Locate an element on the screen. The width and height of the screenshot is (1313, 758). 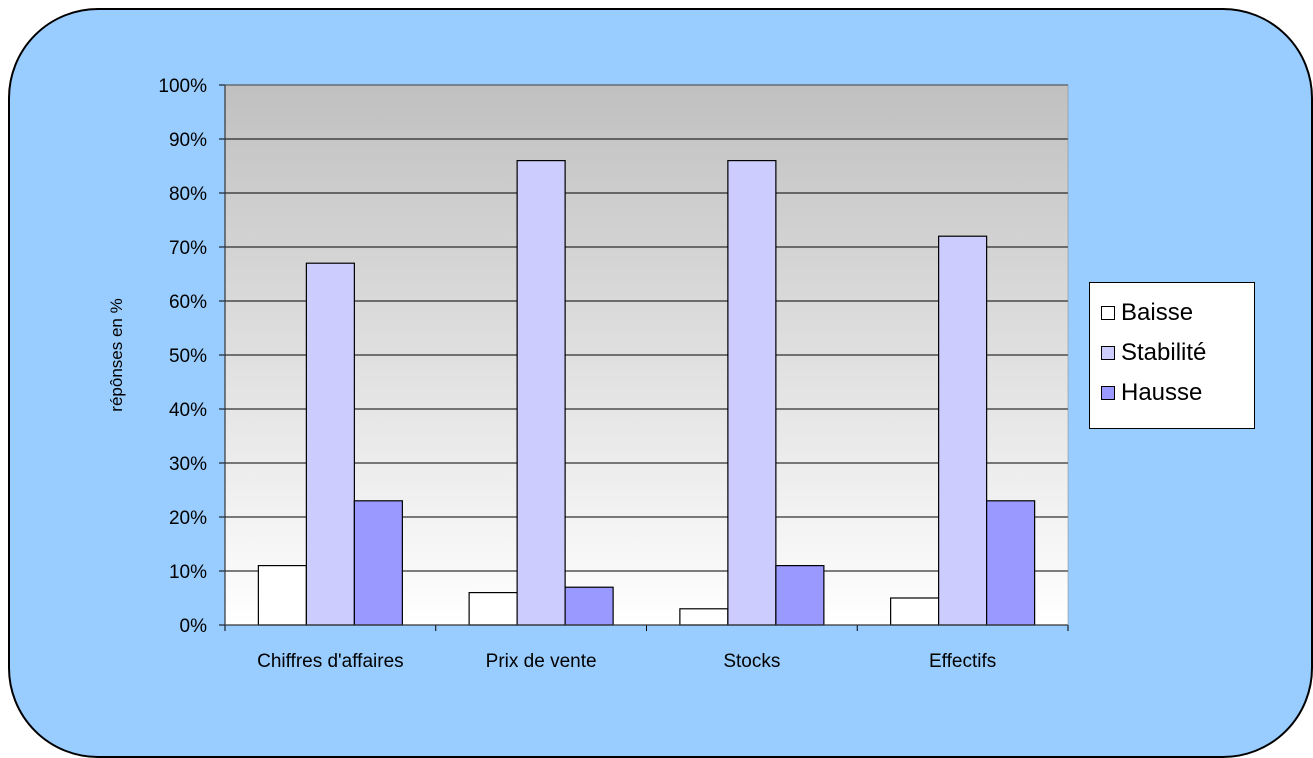
y-tick-labels: 0% 10% 20% 30% 40% 50% 60% 70% 80% 90% 100% is located at coordinates (182, 356).